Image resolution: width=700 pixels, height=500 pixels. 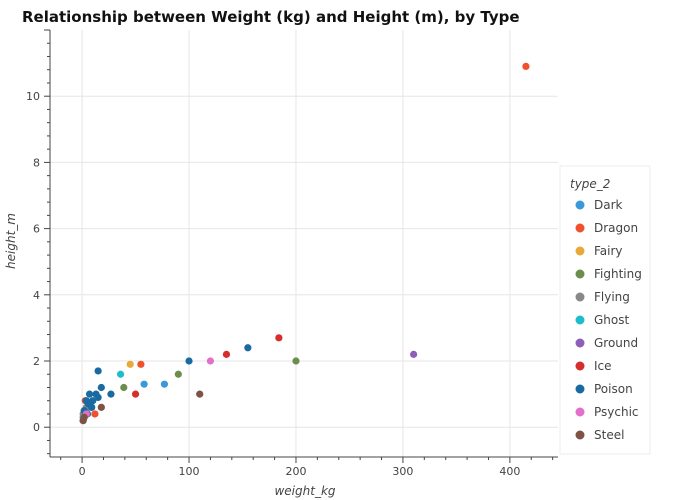 What do you see at coordinates (295, 471) in the screenshot?
I see `x-tick-label: 200` at bounding box center [295, 471].